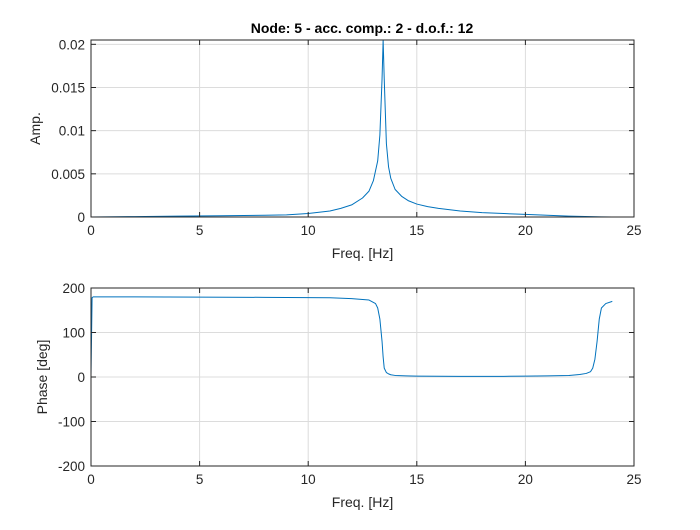 The image size is (700, 530). What do you see at coordinates (72, 44) in the screenshot?
I see `y-tick-label: 0.02` at bounding box center [72, 44].